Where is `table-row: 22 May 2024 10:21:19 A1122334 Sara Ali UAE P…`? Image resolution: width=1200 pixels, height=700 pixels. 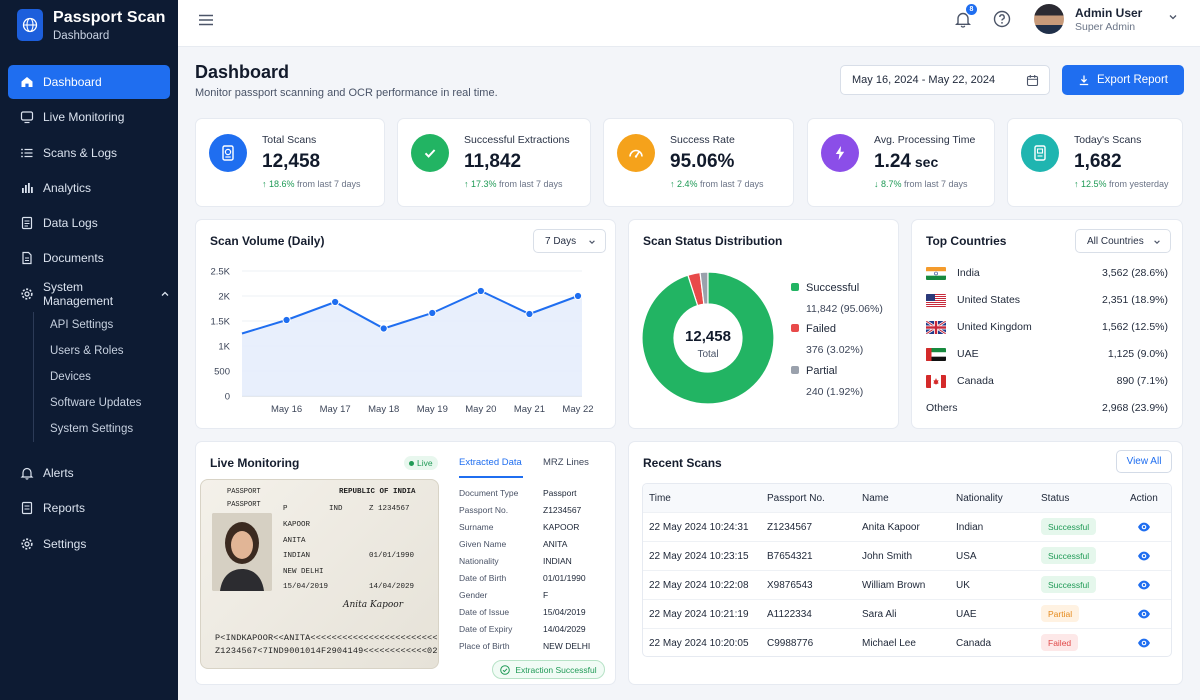
table-row: 22 May 2024 10:21:19 A1122334 Sara Ali UAE P… is located at coordinates (907, 614).